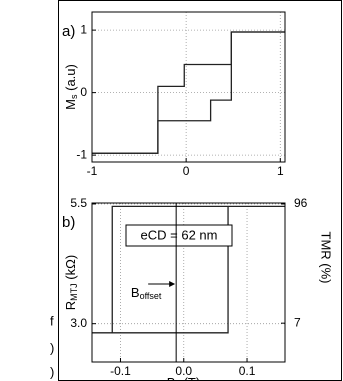 This screenshot has height=381, width=343. I want to click on label-rest: (T), so click(190, 378).